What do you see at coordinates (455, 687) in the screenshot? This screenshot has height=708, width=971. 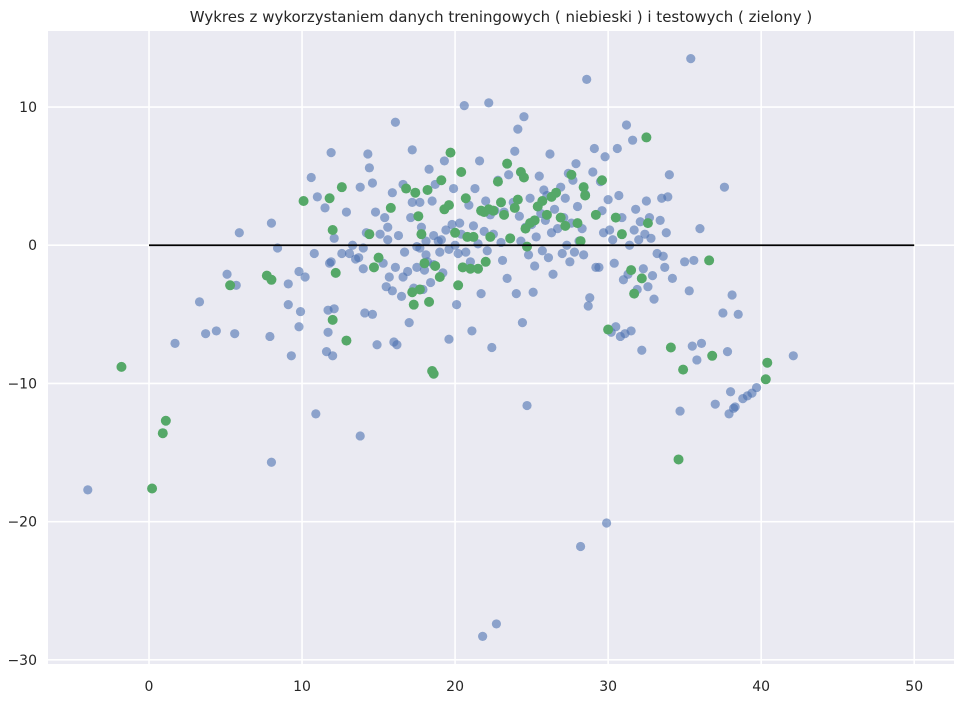 I see `x-tick-label: 20` at bounding box center [455, 687].